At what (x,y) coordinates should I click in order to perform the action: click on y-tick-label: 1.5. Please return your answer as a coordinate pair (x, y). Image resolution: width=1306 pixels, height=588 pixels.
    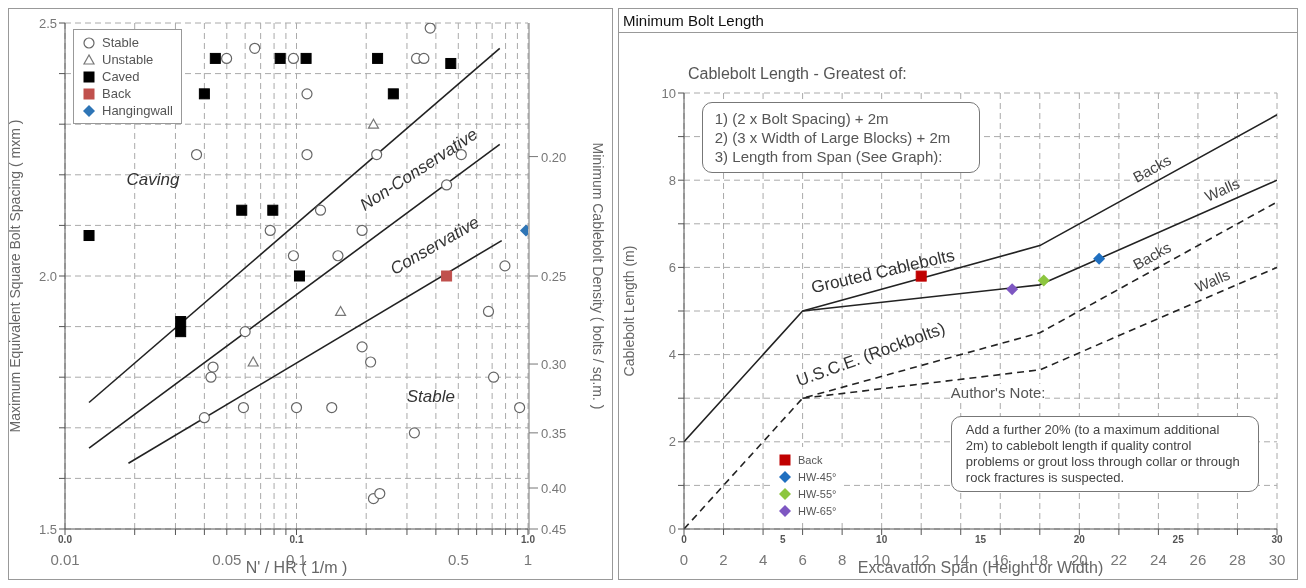
    Looking at the image, I should click on (47, 529).